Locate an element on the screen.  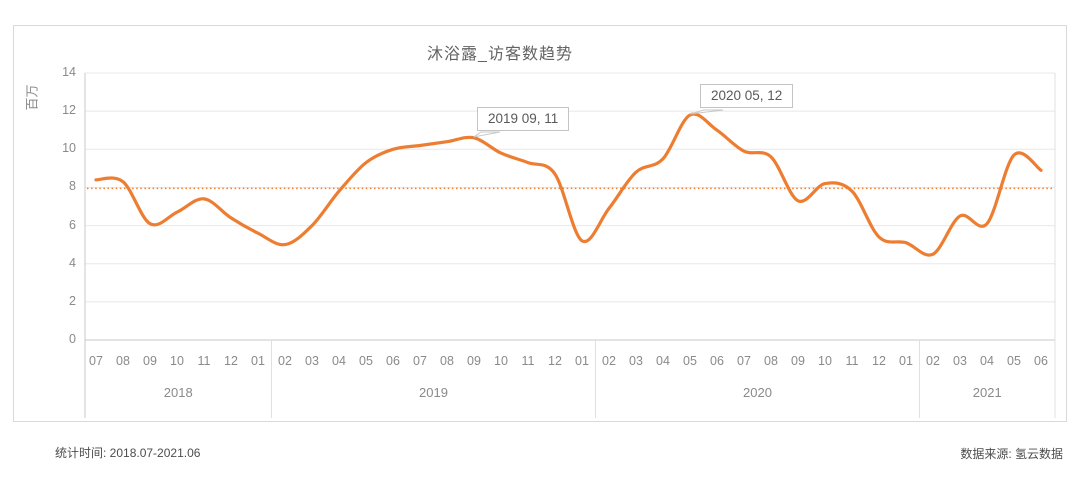
data-source-text: 数据来源: 氢云数据 is located at coordinates (1011, 454).